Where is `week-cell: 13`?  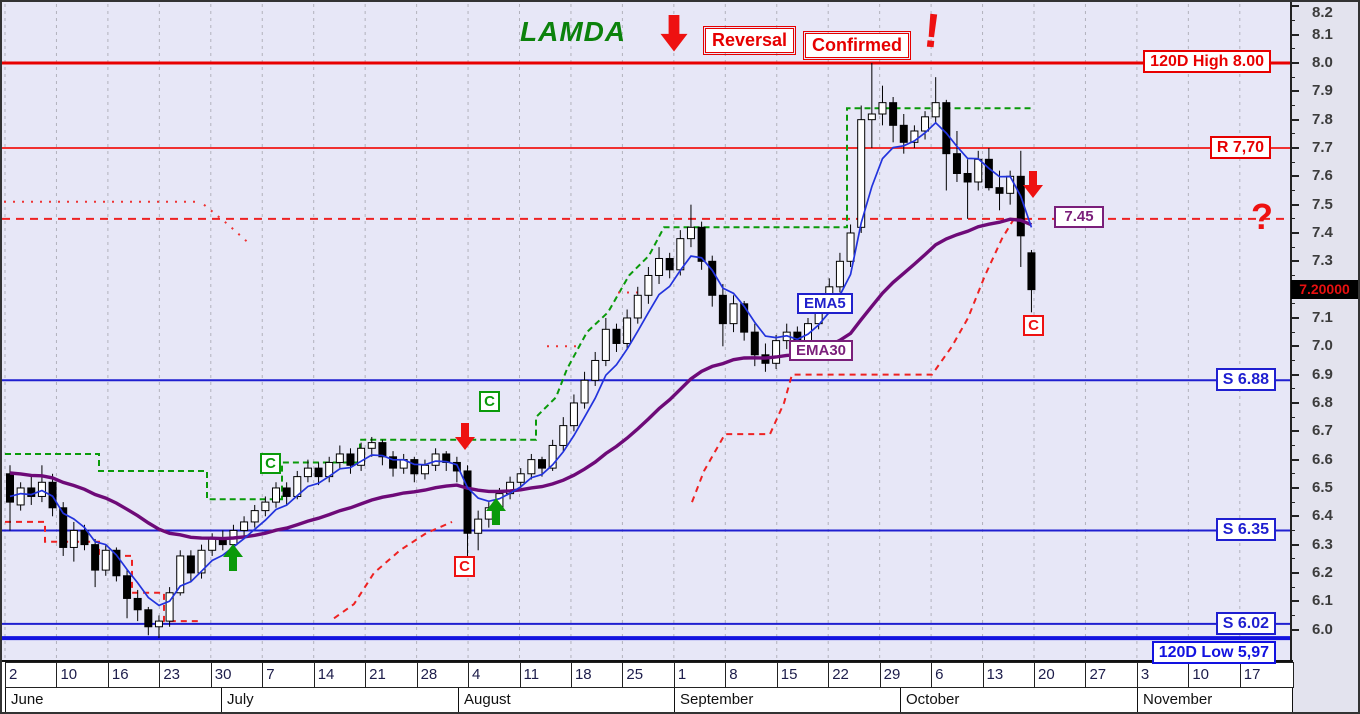
week-cell: 13 is located at coordinates (1009, 675).